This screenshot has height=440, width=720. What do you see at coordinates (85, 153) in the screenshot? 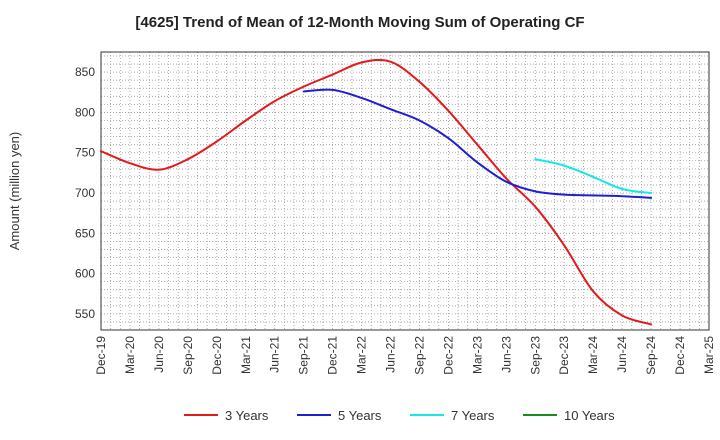
I see `y-tick-label: 750` at bounding box center [85, 153].